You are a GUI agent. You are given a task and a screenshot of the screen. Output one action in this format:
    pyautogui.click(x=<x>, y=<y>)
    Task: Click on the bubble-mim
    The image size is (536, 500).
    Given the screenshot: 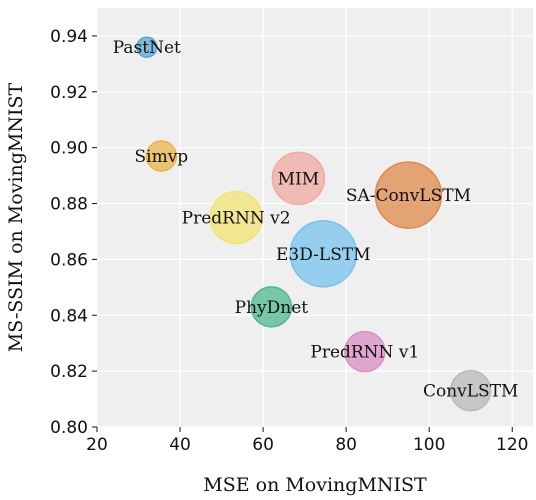 What is the action you would take?
    pyautogui.click(x=298, y=178)
    